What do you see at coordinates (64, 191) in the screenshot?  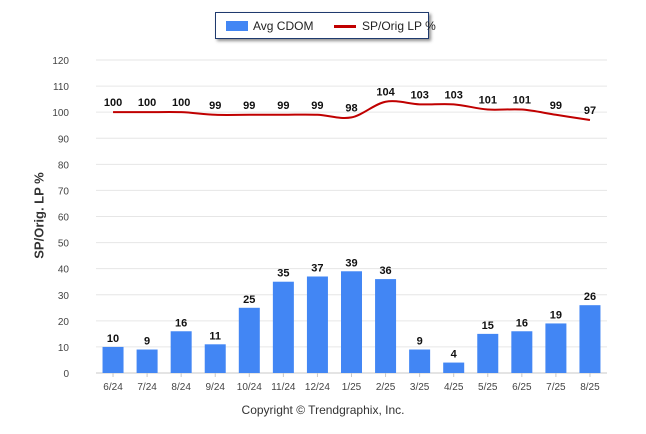 I see `y-tick-label: 70` at bounding box center [64, 191].